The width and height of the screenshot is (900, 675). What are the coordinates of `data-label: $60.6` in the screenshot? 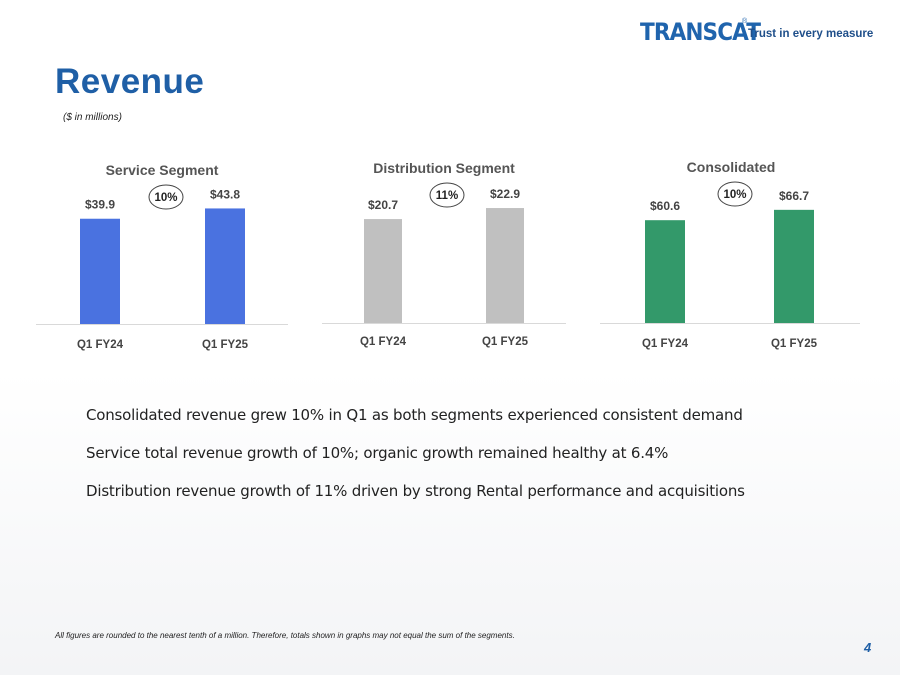 It's located at (665, 206).